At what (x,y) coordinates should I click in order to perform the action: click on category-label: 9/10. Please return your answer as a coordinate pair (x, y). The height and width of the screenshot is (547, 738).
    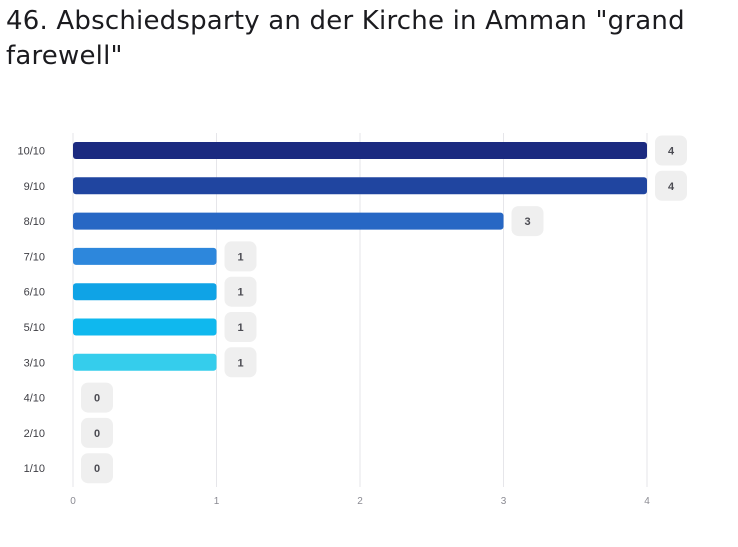
    Looking at the image, I should click on (34, 187).